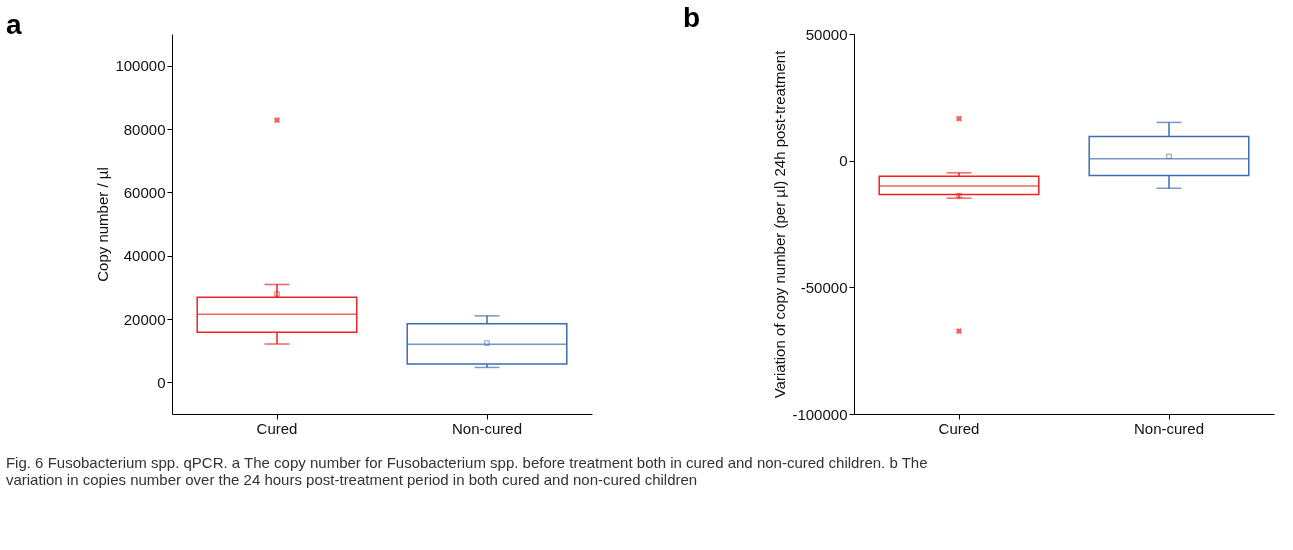  What do you see at coordinates (466, 462) in the screenshot?
I see `caption: Fig. 6 Fusobacterium spp. qPCR. a The copy number for Fusobacterium spp. before treatment both in cured and non-cured children. b The` at bounding box center [466, 462].